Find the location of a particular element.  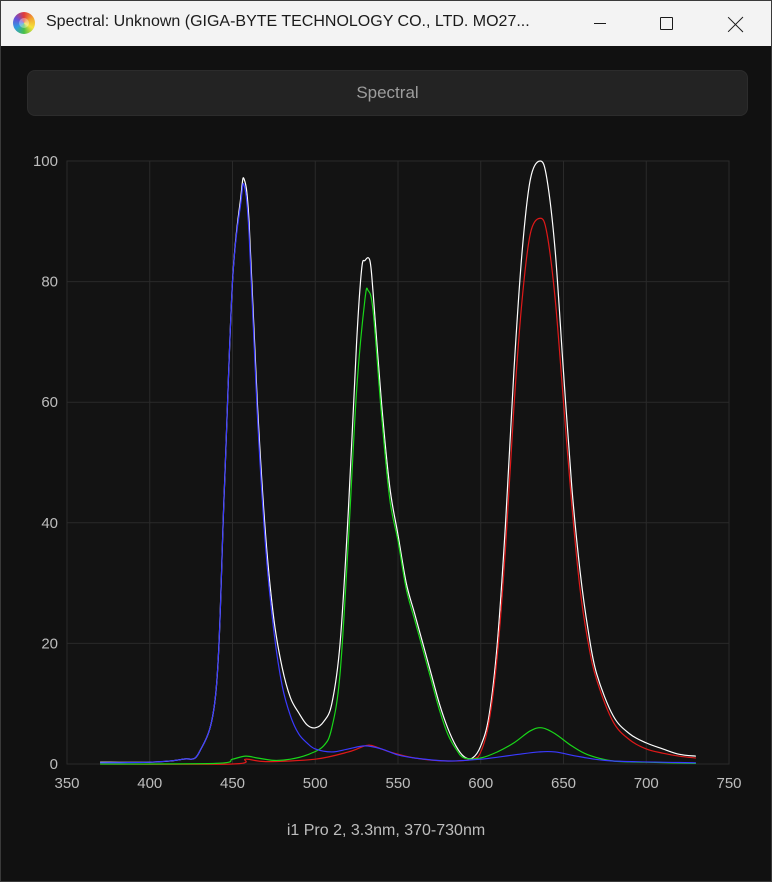

y-tick-label: 80 is located at coordinates (49, 282).